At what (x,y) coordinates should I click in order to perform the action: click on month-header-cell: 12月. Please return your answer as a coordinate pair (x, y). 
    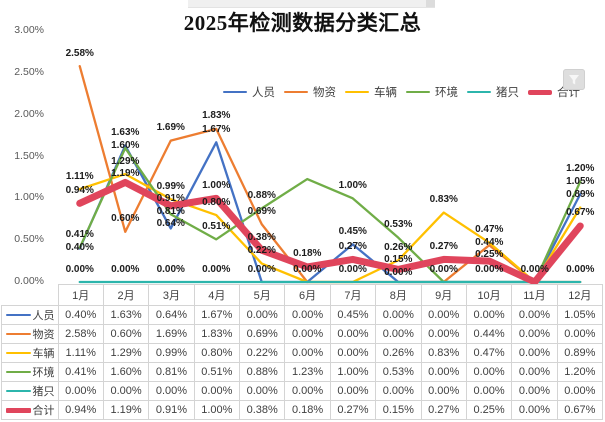
    Looking at the image, I should click on (580, 295).